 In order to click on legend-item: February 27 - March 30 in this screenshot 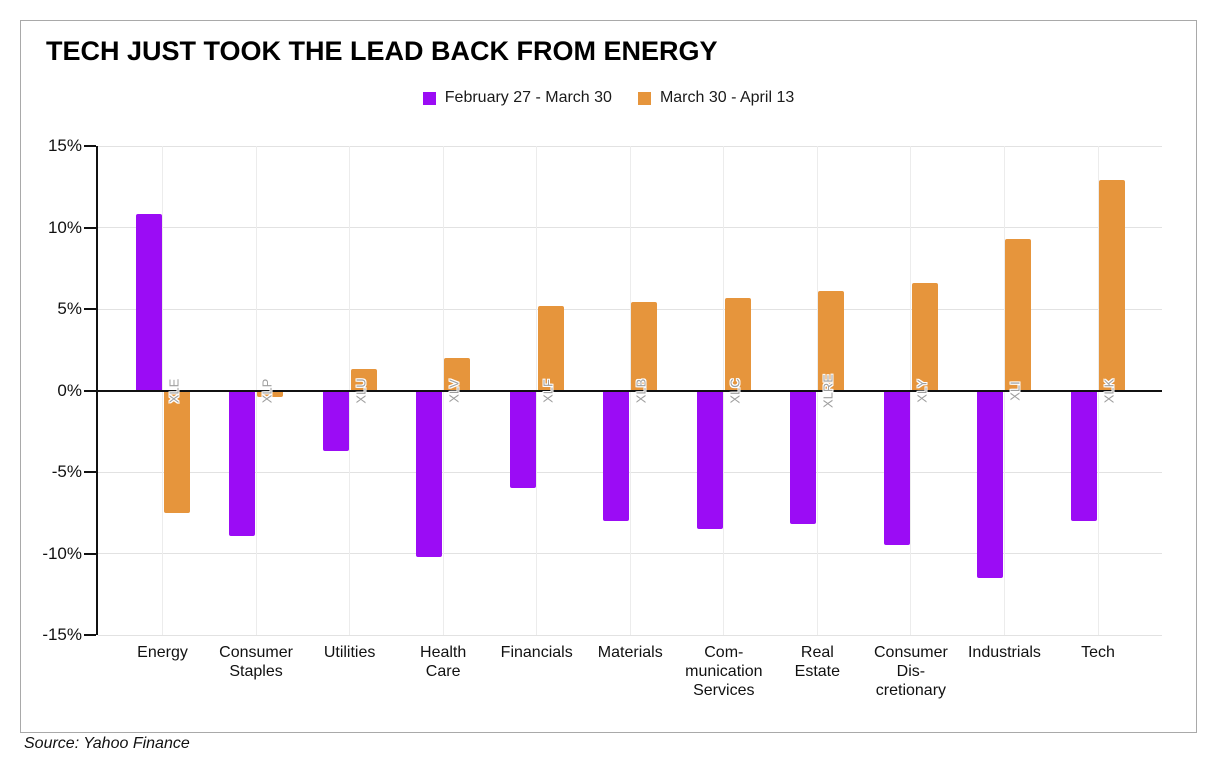, I will do `click(517, 98)`.